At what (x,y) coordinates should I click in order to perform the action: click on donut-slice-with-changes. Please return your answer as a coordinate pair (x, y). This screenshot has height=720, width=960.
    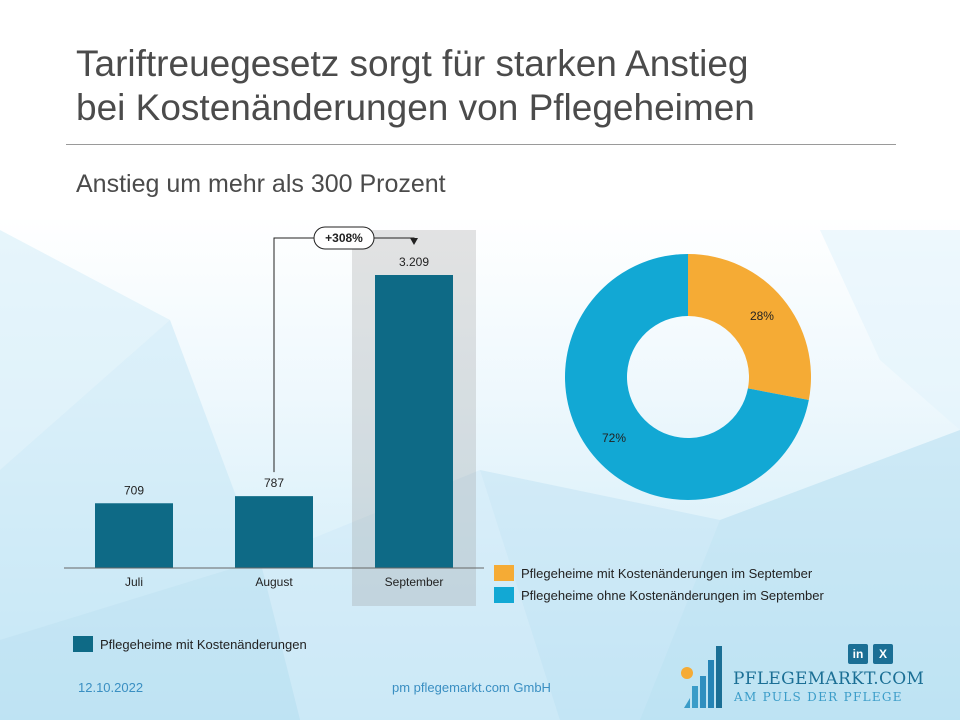
    Looking at the image, I should click on (750, 327).